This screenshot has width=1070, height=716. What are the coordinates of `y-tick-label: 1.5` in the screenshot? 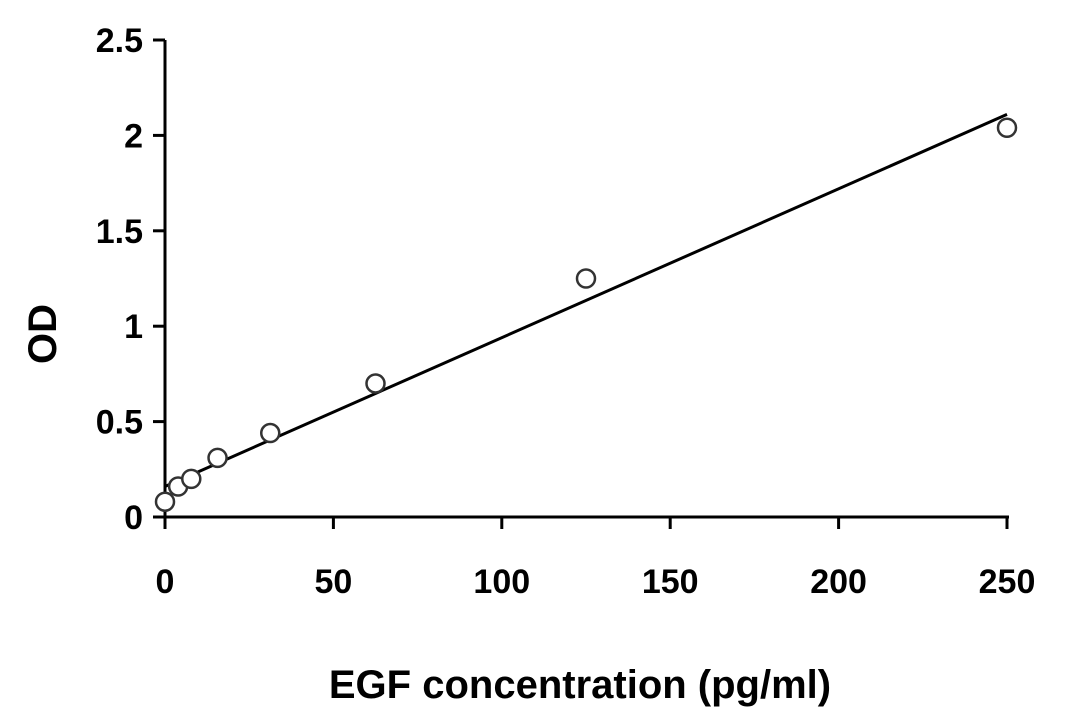 It's located at (119, 232).